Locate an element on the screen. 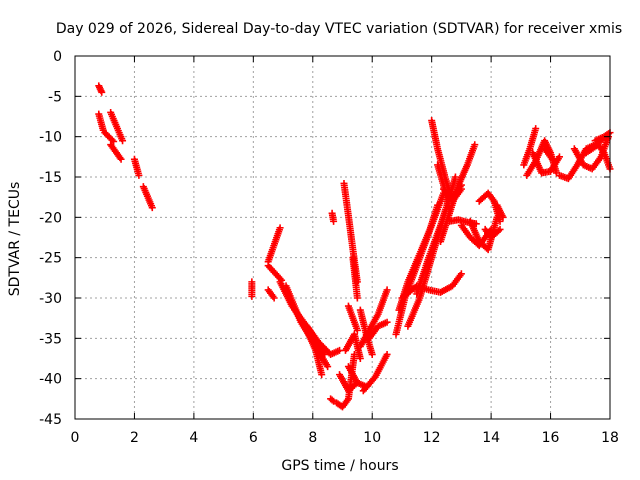  series-s02 is located at coordinates (101, 122).